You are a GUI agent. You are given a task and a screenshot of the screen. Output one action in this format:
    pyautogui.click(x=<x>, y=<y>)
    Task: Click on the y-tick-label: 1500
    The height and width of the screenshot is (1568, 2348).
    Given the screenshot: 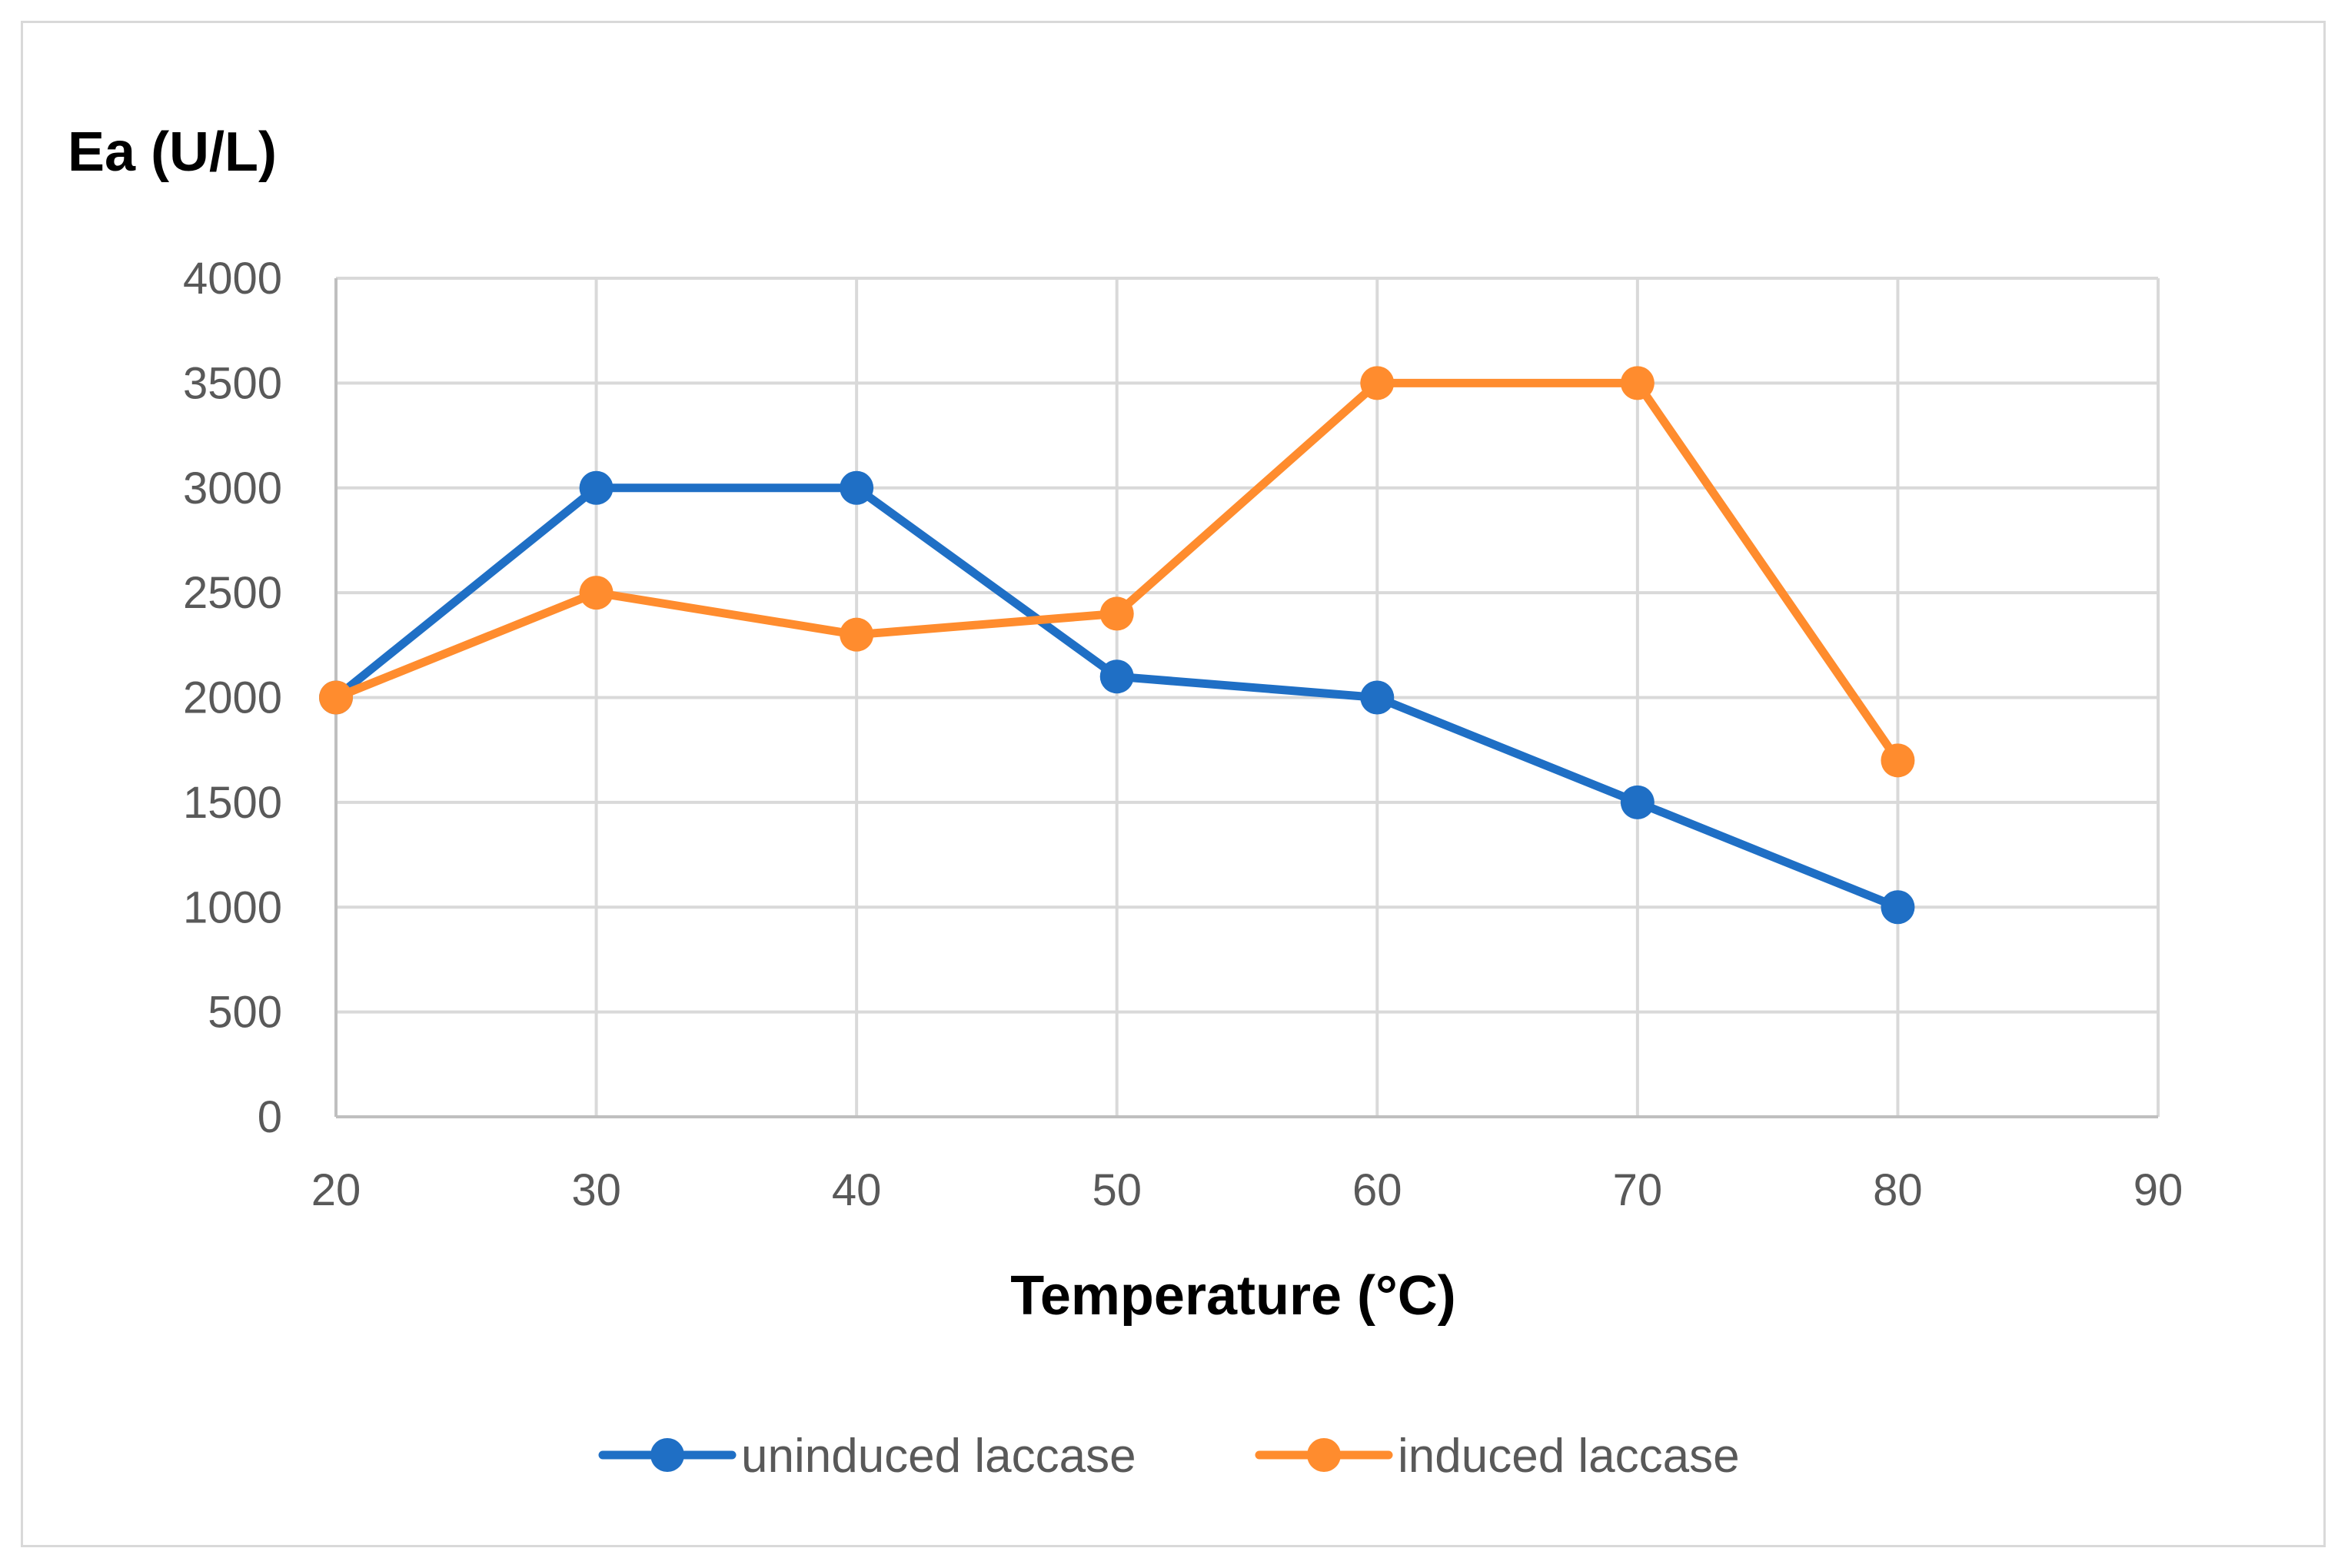 What is the action you would take?
    pyautogui.click(x=232, y=803)
    